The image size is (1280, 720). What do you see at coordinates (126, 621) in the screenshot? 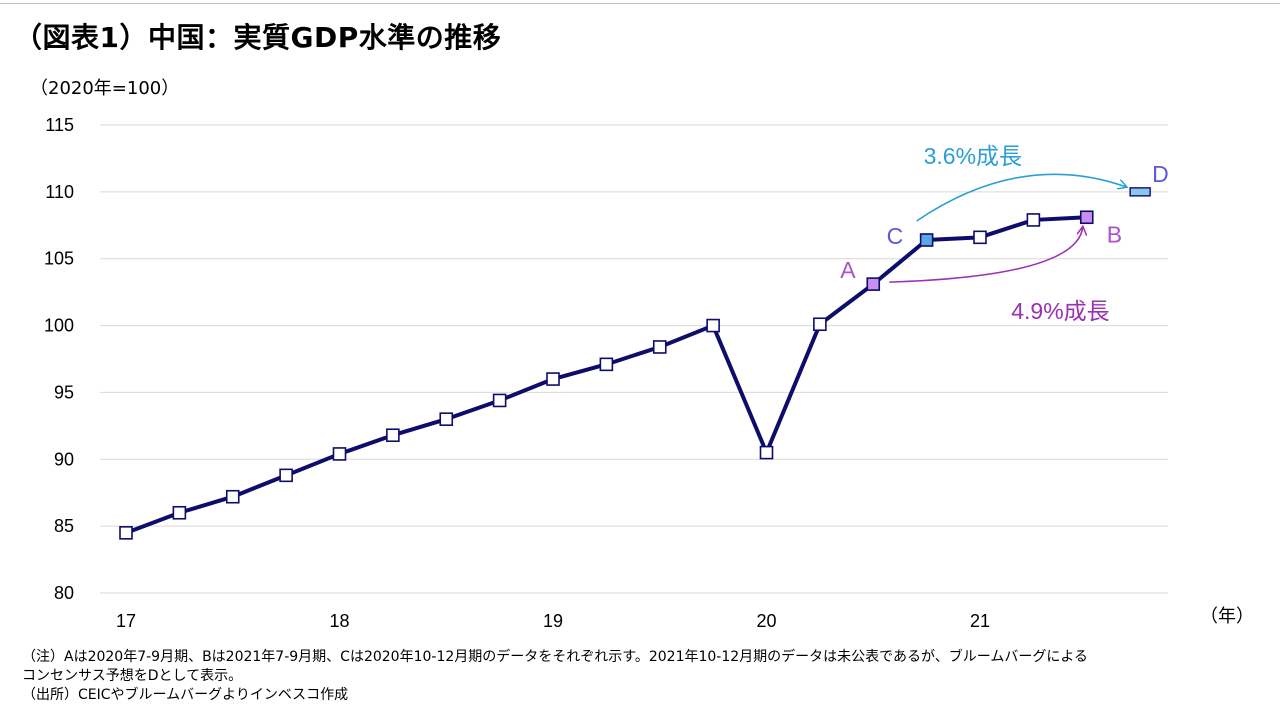
I see `x-tick-17: 17` at bounding box center [126, 621].